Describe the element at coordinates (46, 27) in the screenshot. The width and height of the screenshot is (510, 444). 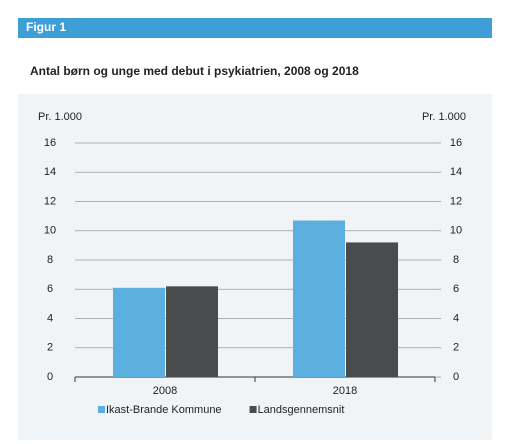
I see `figure-label: Figur 1` at that location.